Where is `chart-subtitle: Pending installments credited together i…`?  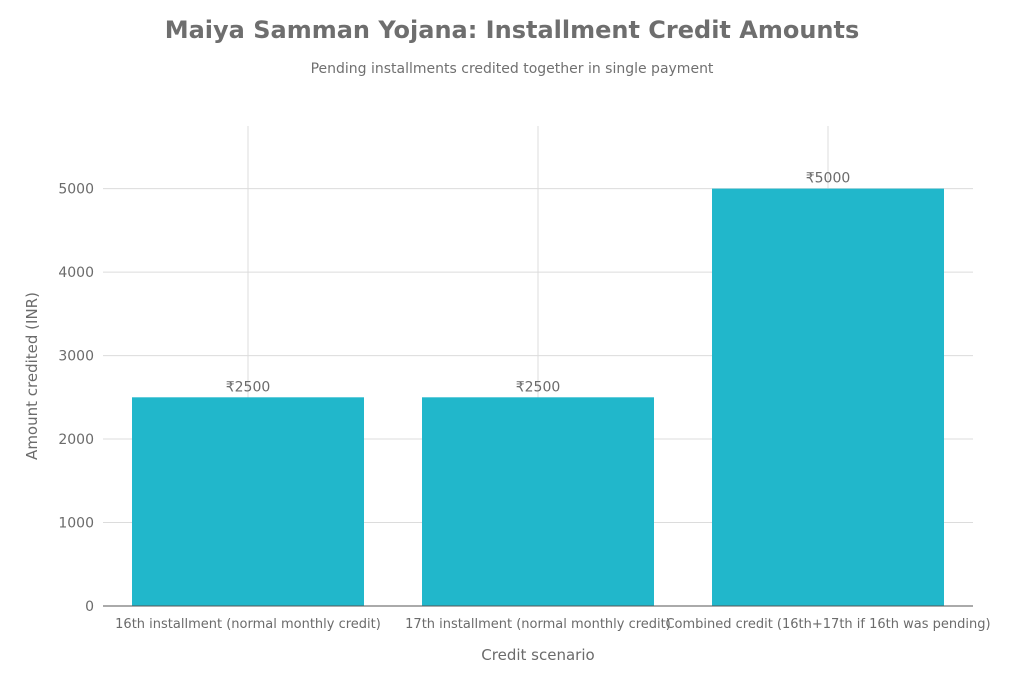 chart-subtitle: Pending installments credited together i… is located at coordinates (512, 69).